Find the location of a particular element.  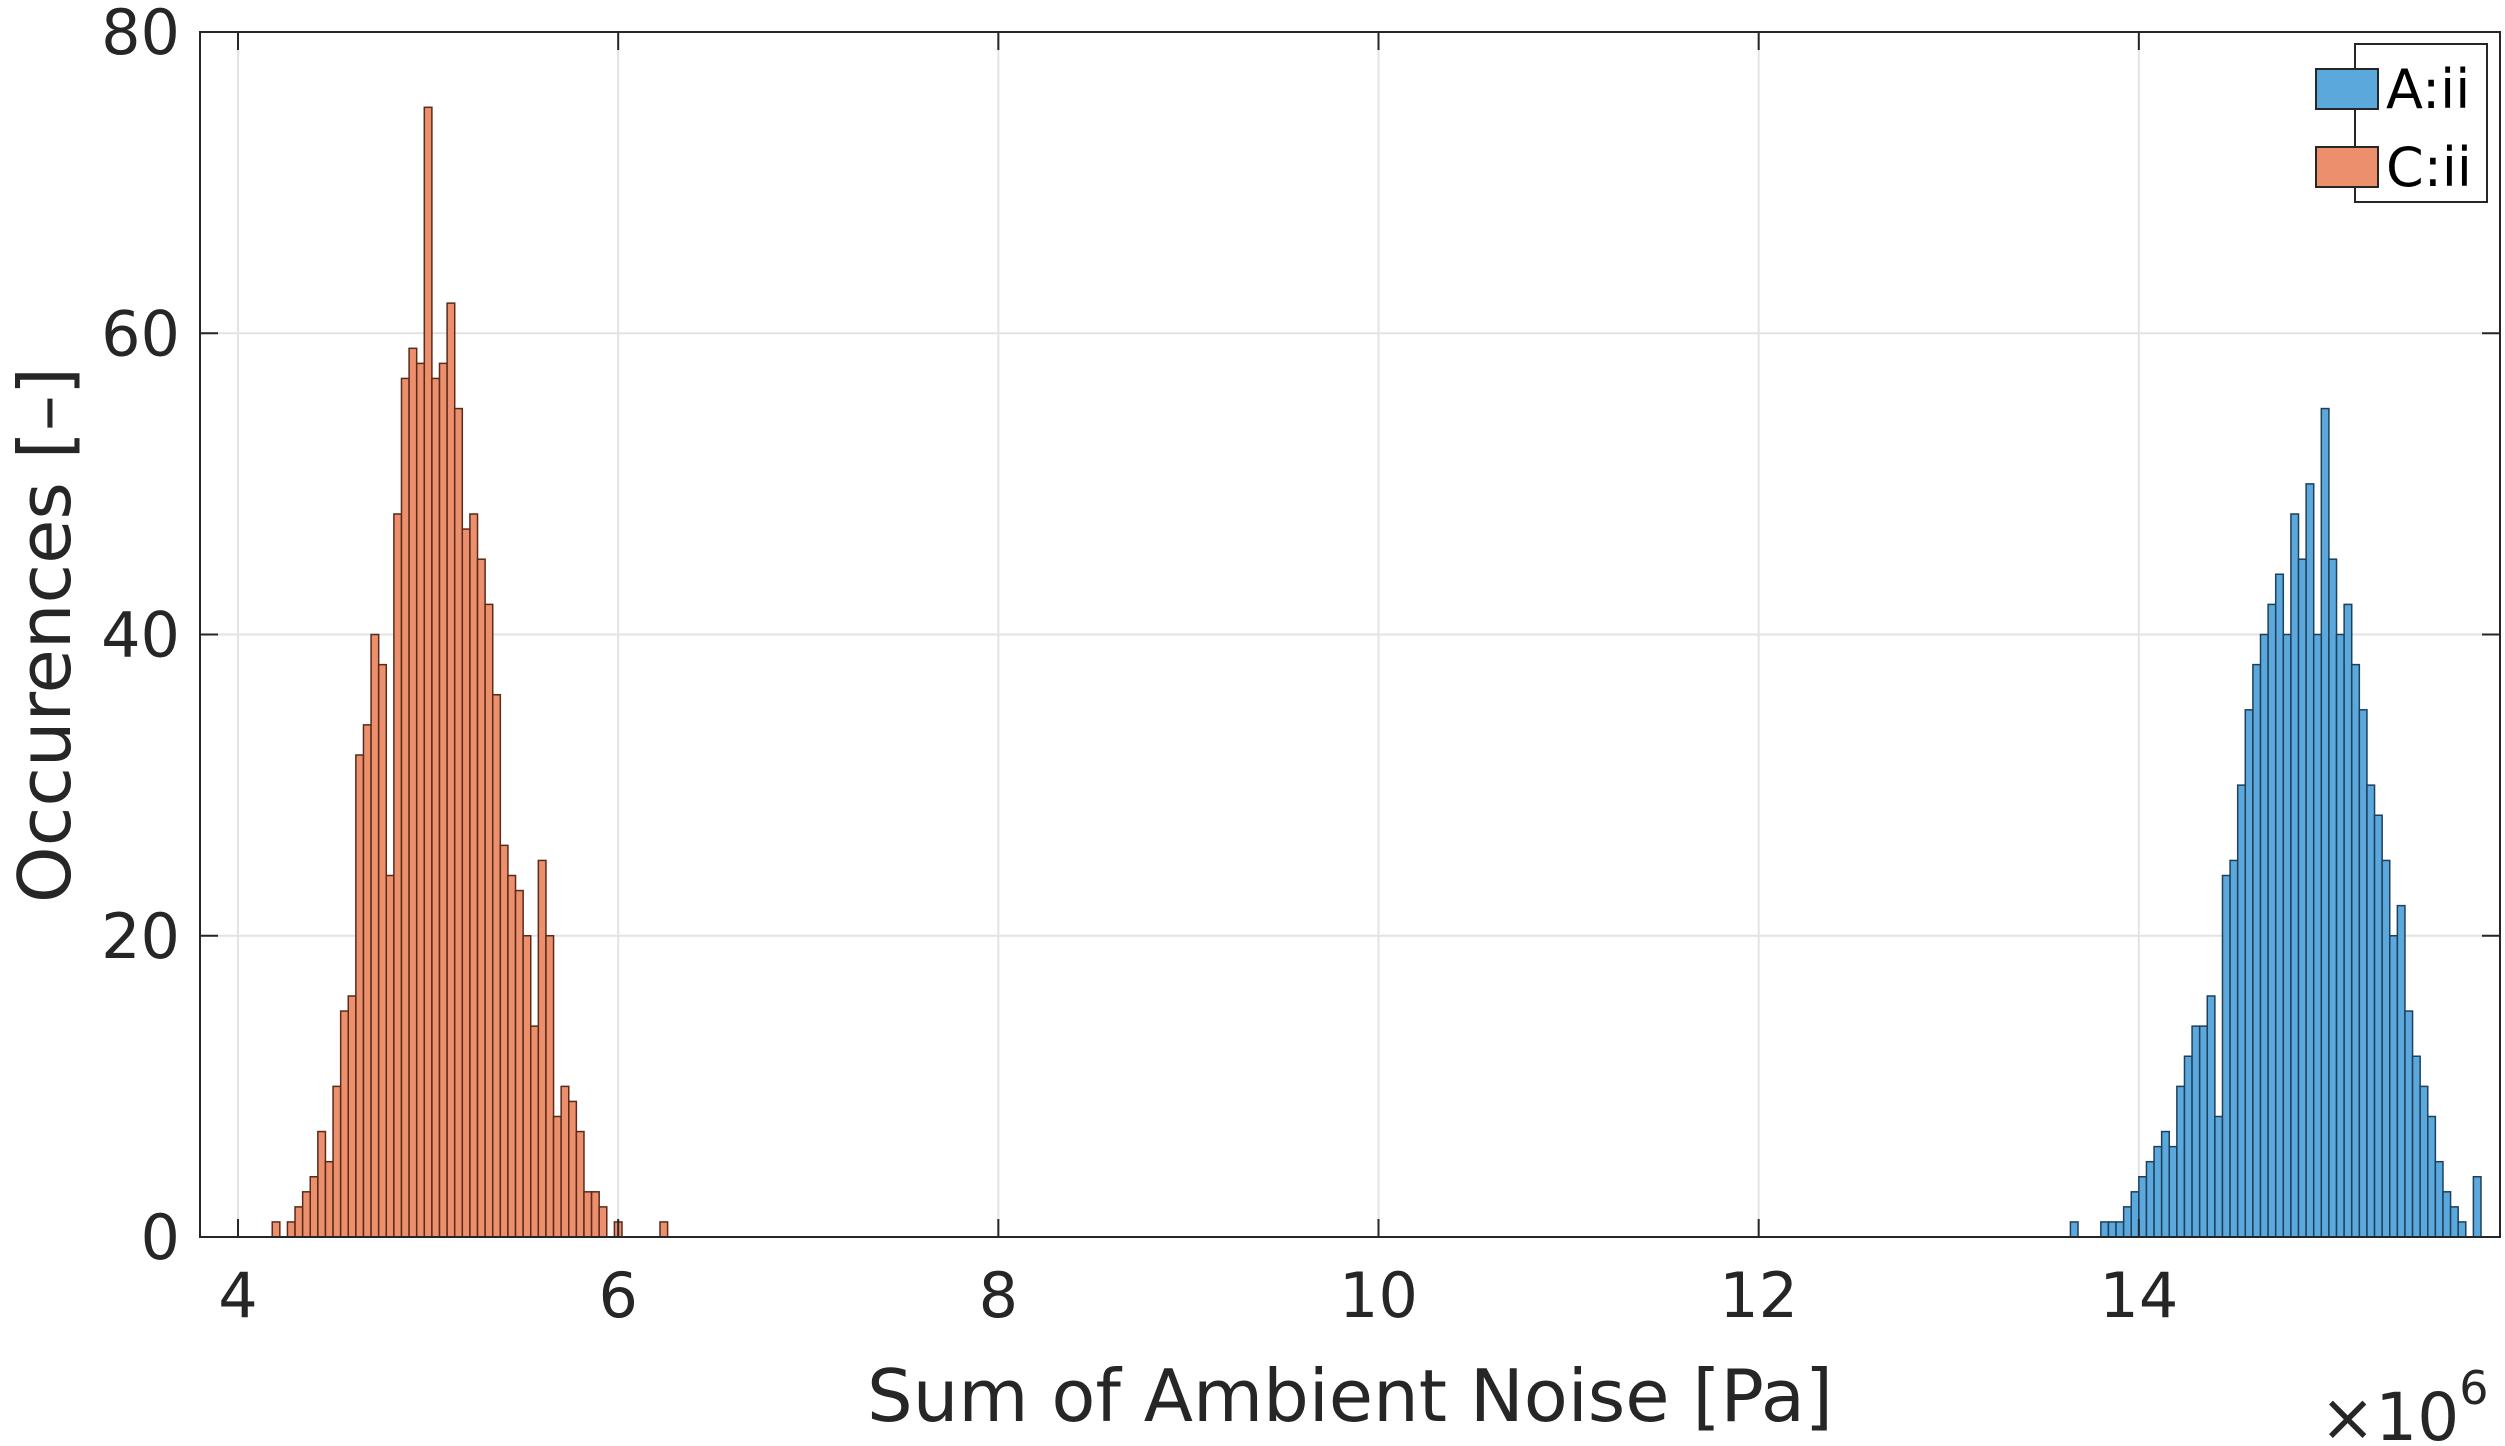

x-exponent-label: ×10⁶ is located at coordinates (2404, 1403).